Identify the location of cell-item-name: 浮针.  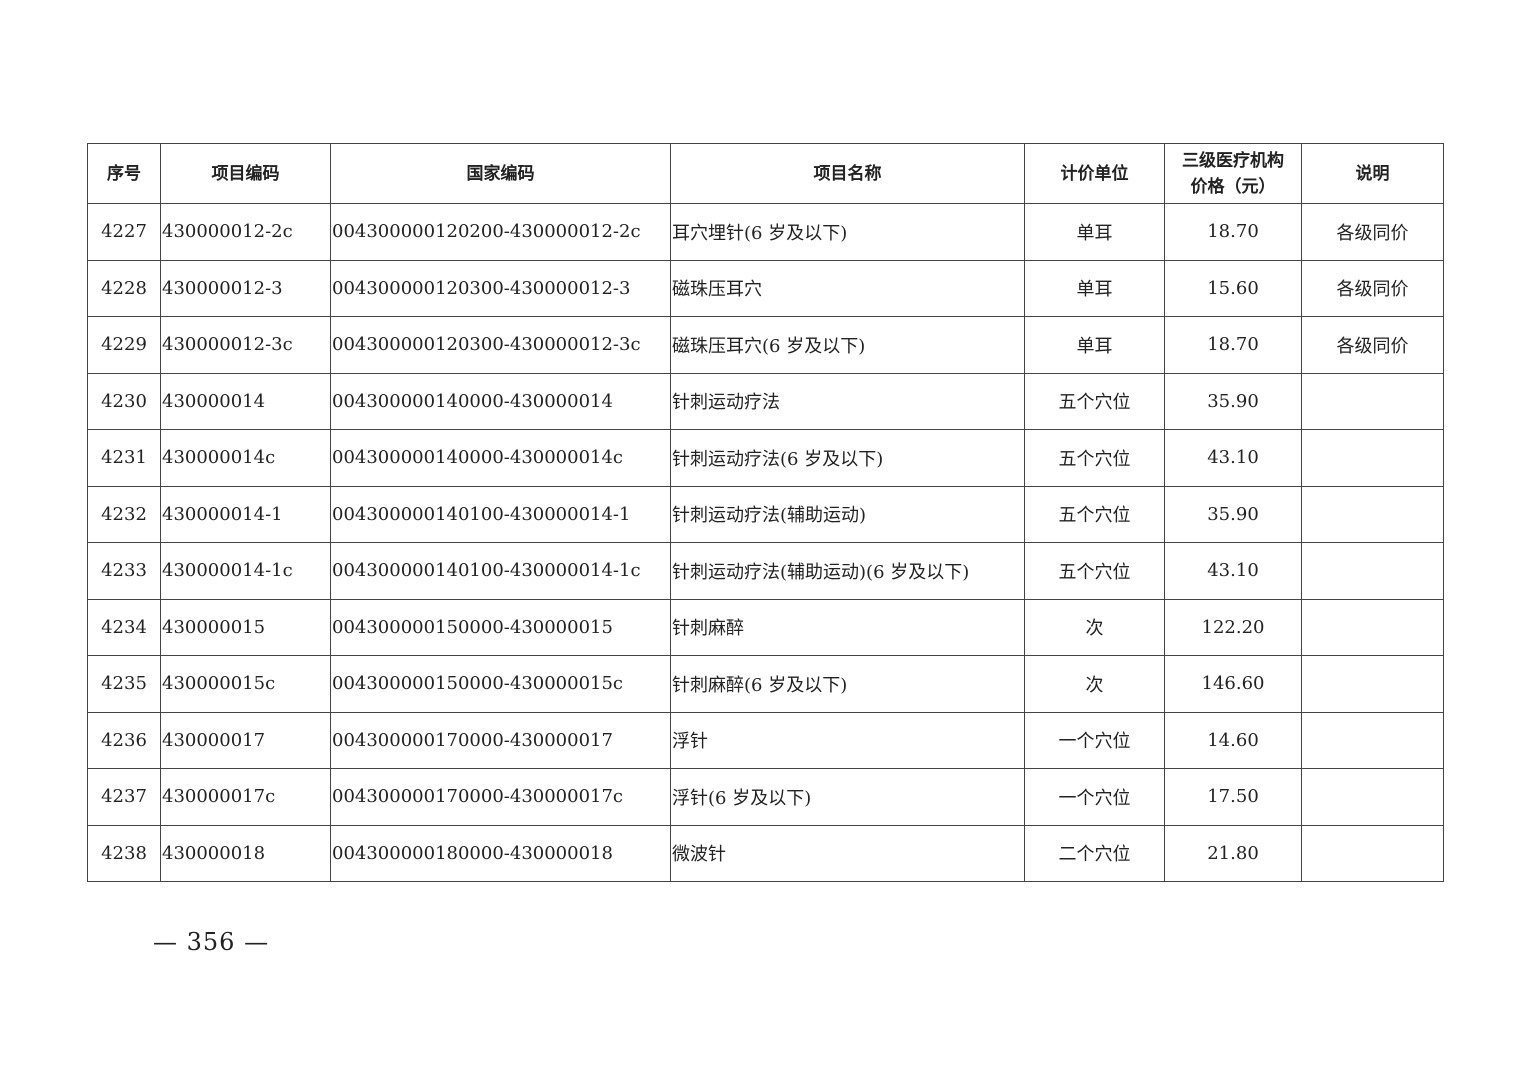
(847, 740).